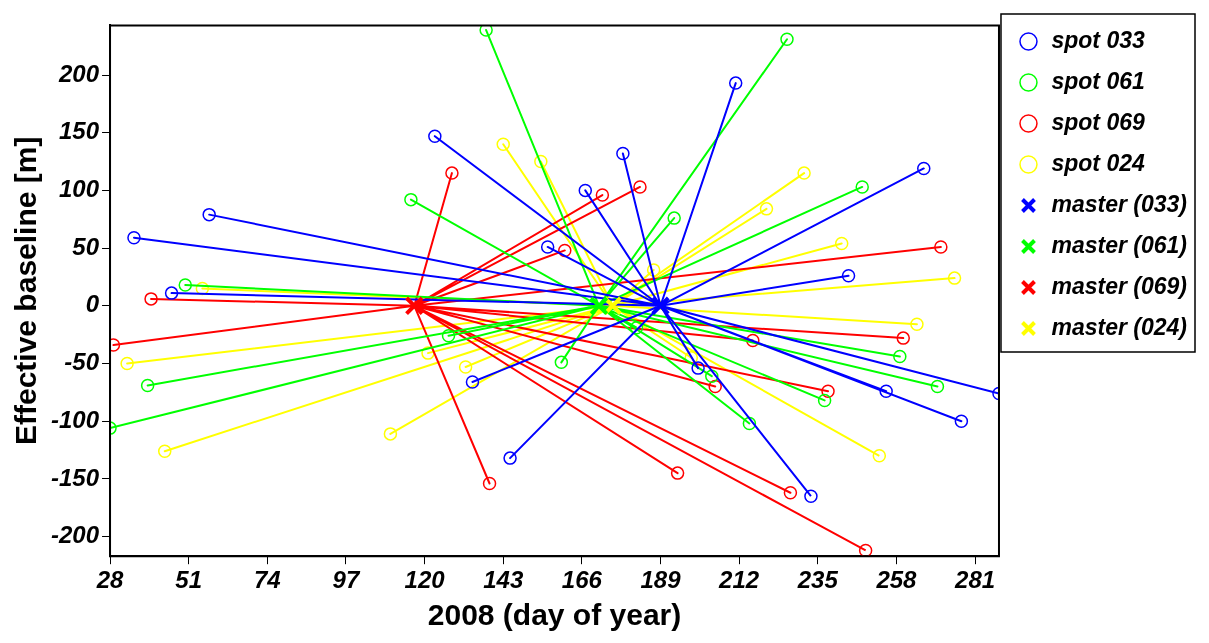 The image size is (1209, 643). Describe the element at coordinates (582, 580) in the screenshot. I see `x-tick-label: 166` at that location.